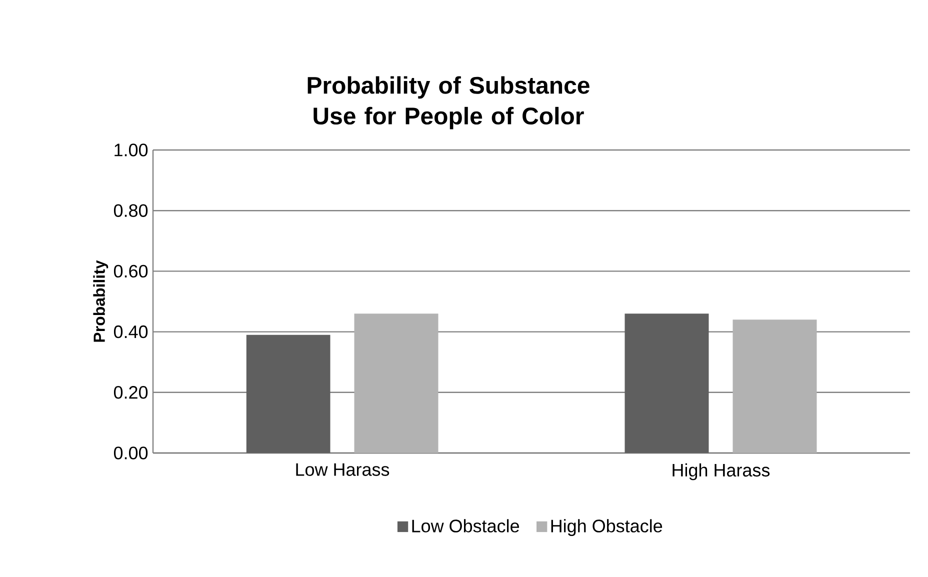 This screenshot has height=577, width=928. What do you see at coordinates (466, 525) in the screenshot?
I see `legend-label: Low Obstacle` at bounding box center [466, 525].